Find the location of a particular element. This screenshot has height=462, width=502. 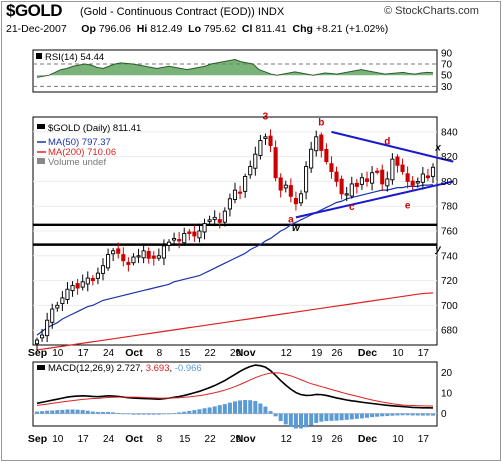

macd-title: MACD(12,26,9) 2.727, 3.693, -0.966 is located at coordinates (125, 368).